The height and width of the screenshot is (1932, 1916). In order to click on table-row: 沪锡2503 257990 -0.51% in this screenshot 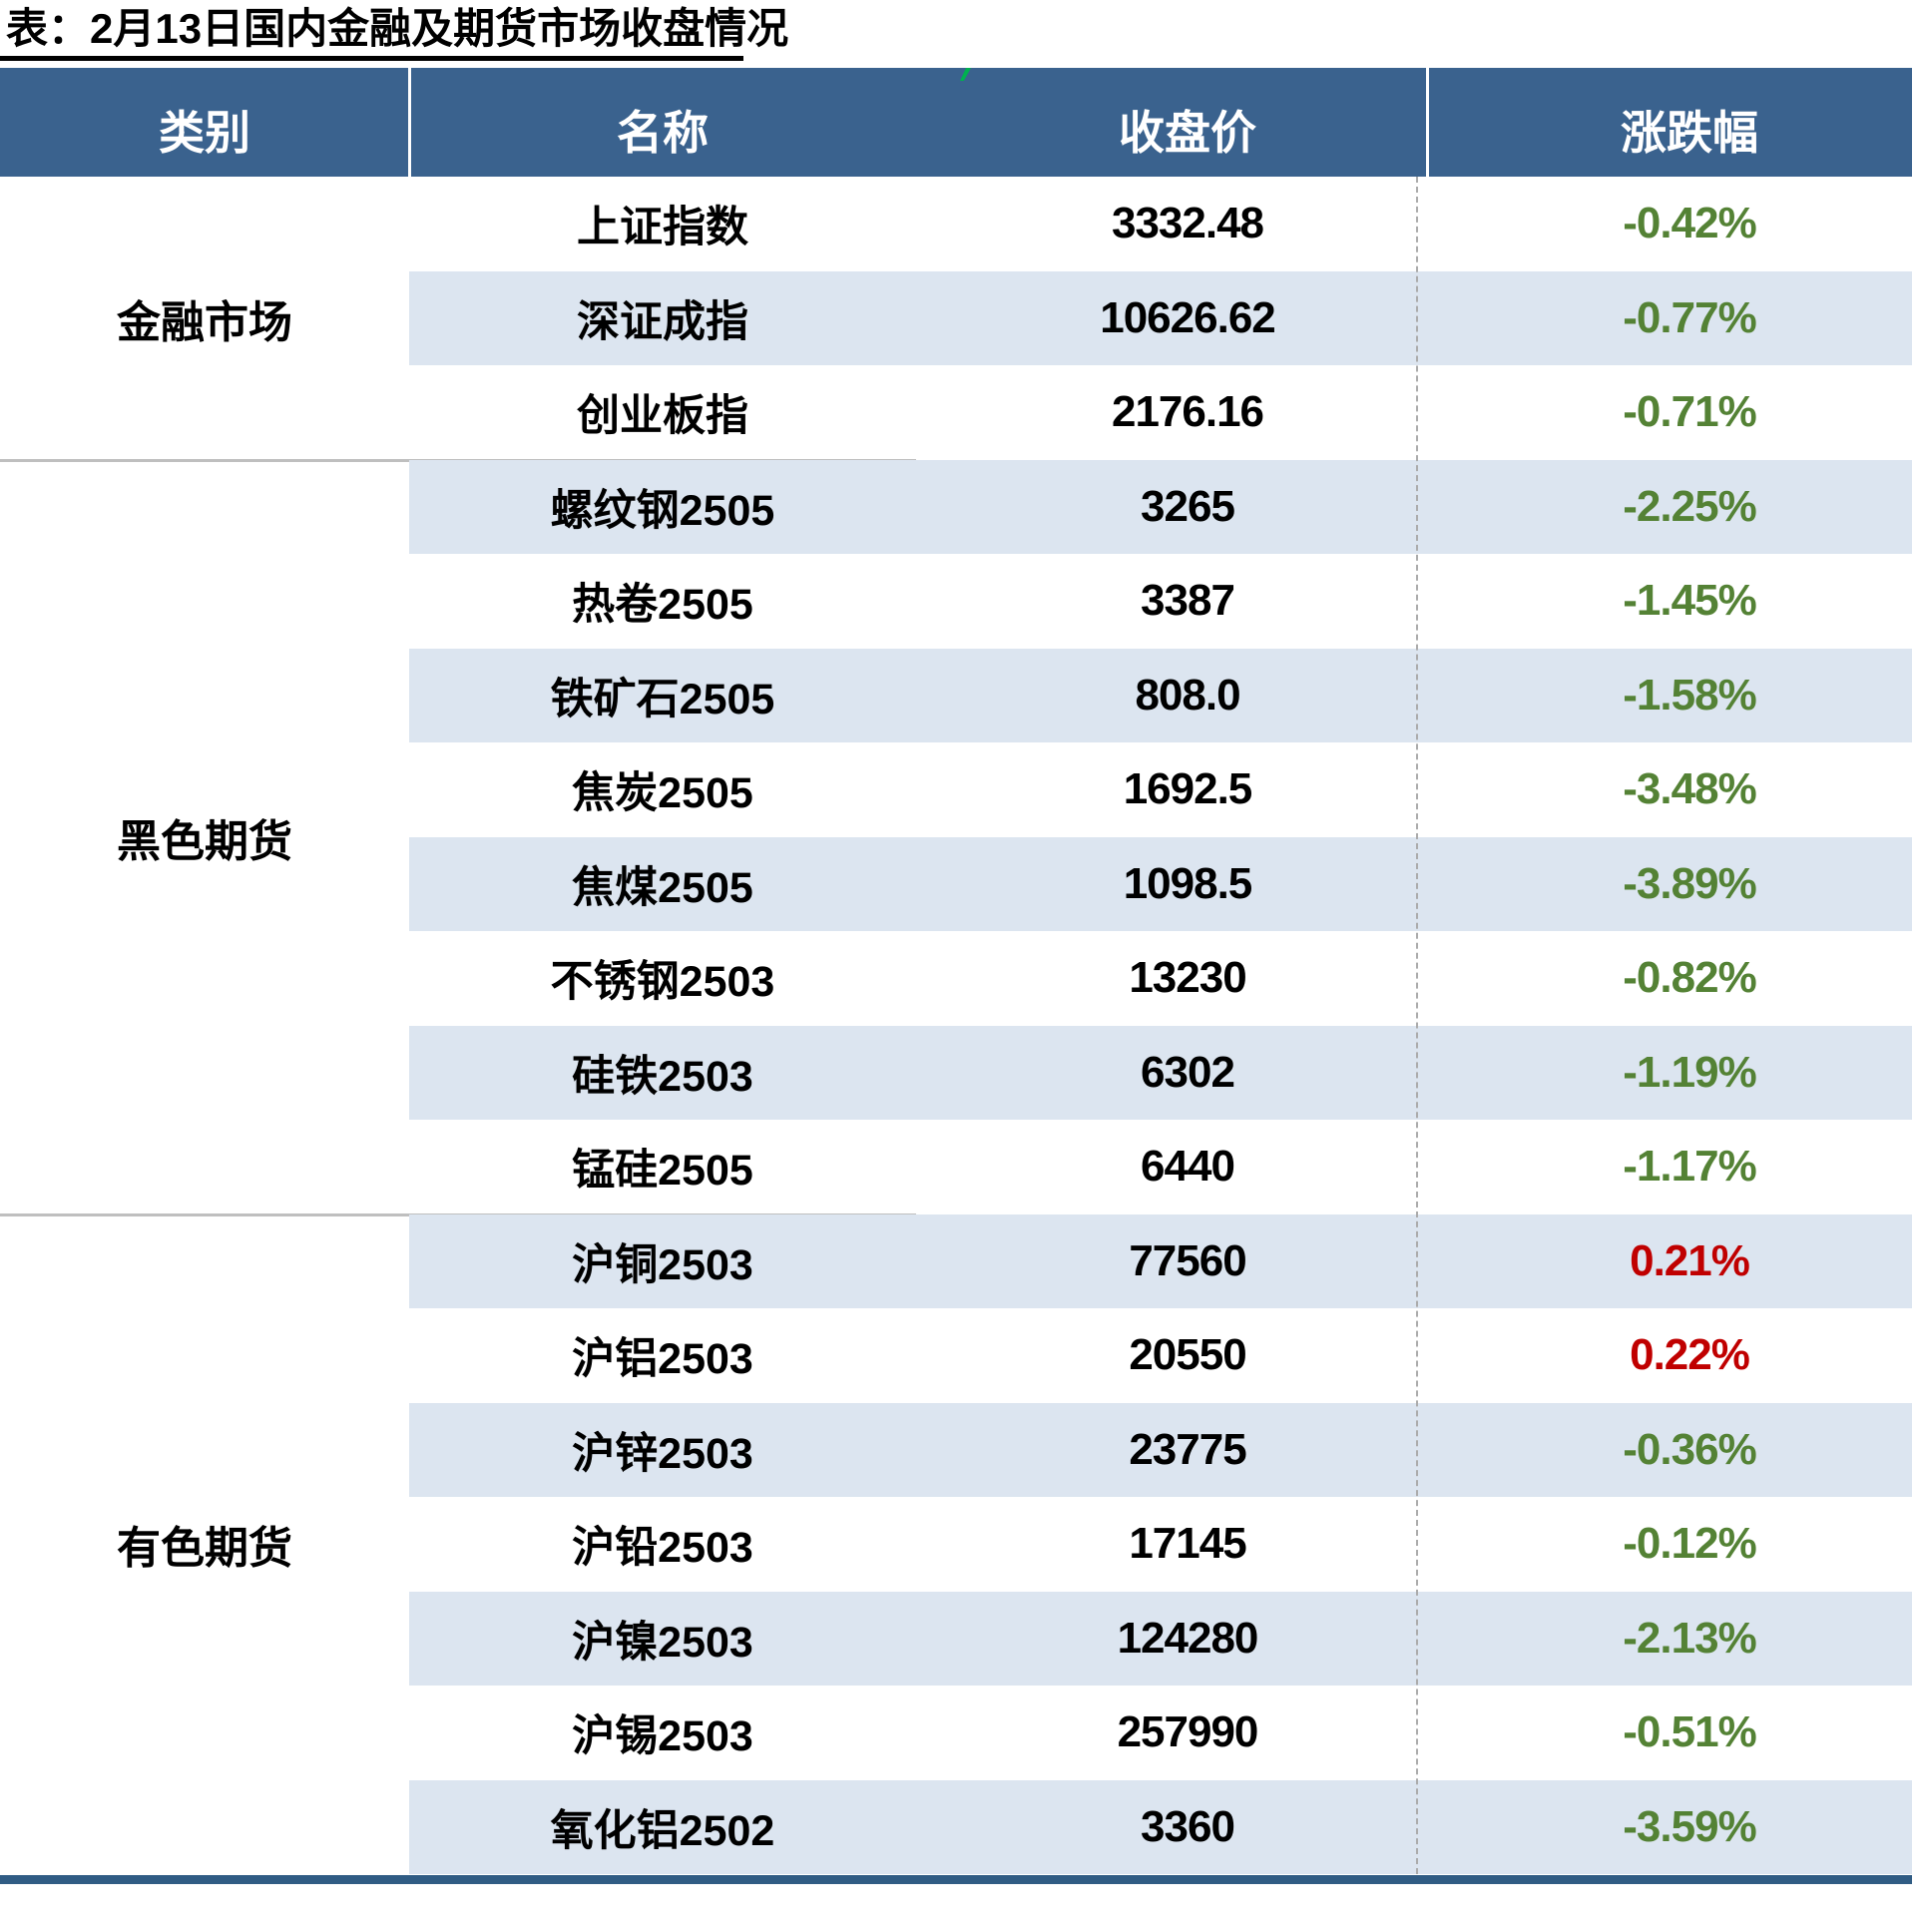, I will do `click(956, 1733)`.